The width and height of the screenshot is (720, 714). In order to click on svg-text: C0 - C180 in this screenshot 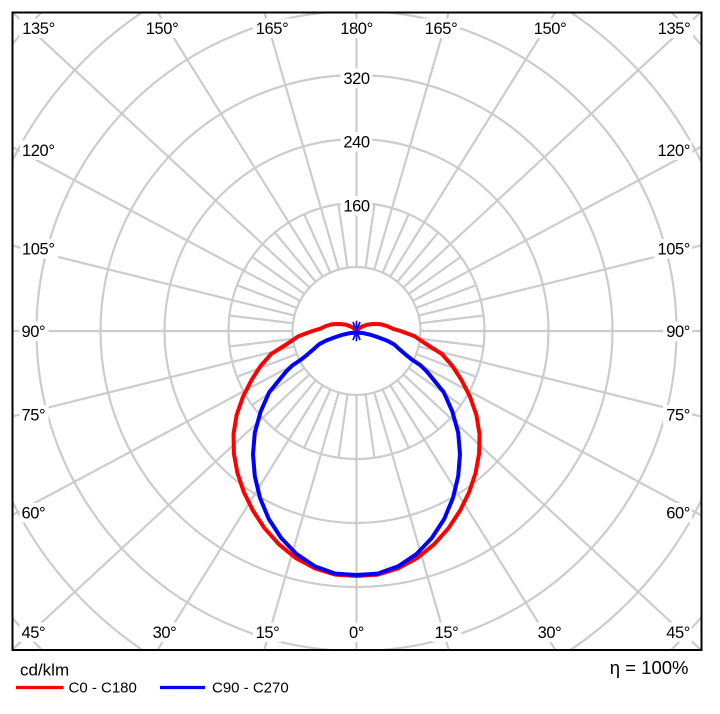, I will do `click(103, 688)`.